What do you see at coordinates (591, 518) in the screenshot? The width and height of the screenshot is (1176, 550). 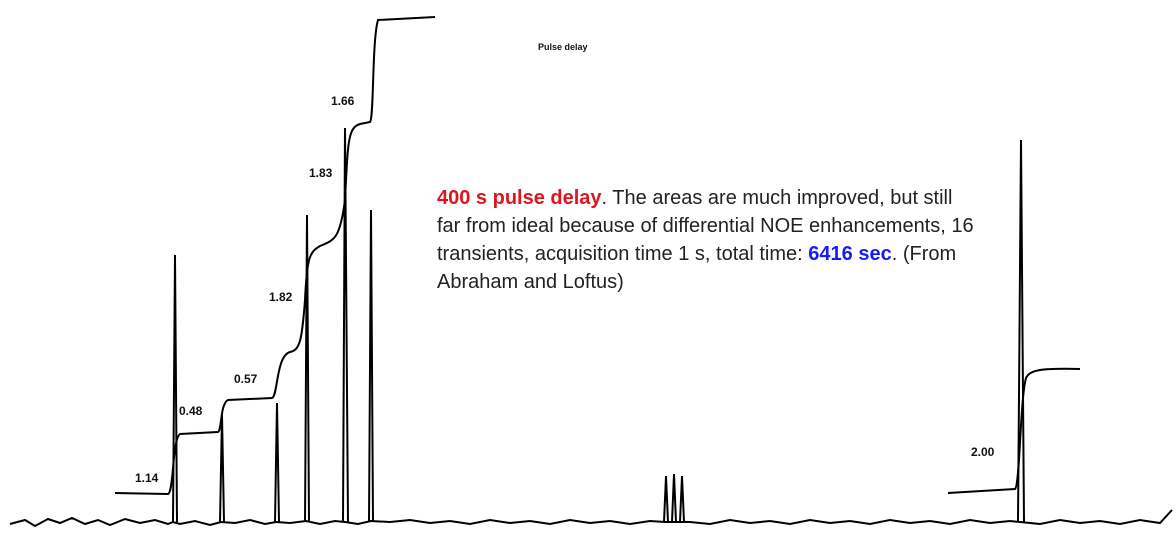 I see `baseline` at bounding box center [591, 518].